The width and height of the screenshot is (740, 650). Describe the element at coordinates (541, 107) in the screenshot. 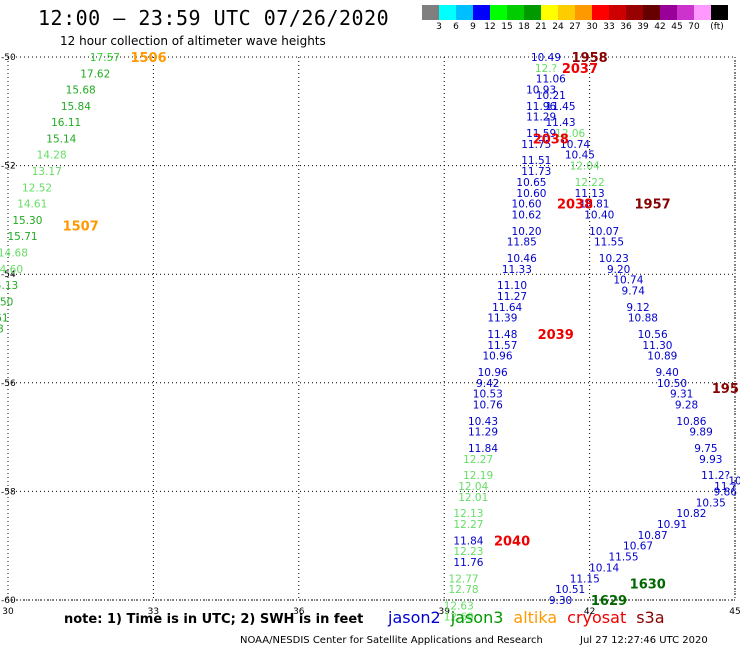

I see `wave-height-value: 11.96` at that location.